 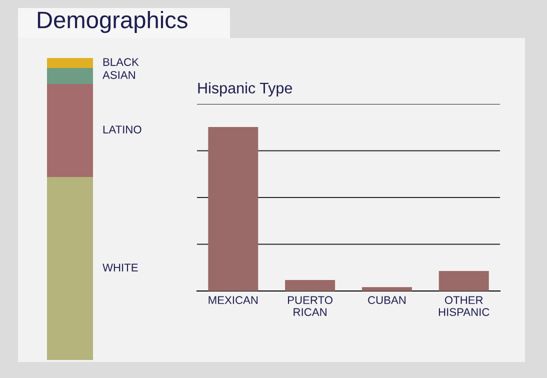 What do you see at coordinates (464, 306) in the screenshot?
I see `x-tick-label: OTHER HISPANIC` at bounding box center [464, 306].